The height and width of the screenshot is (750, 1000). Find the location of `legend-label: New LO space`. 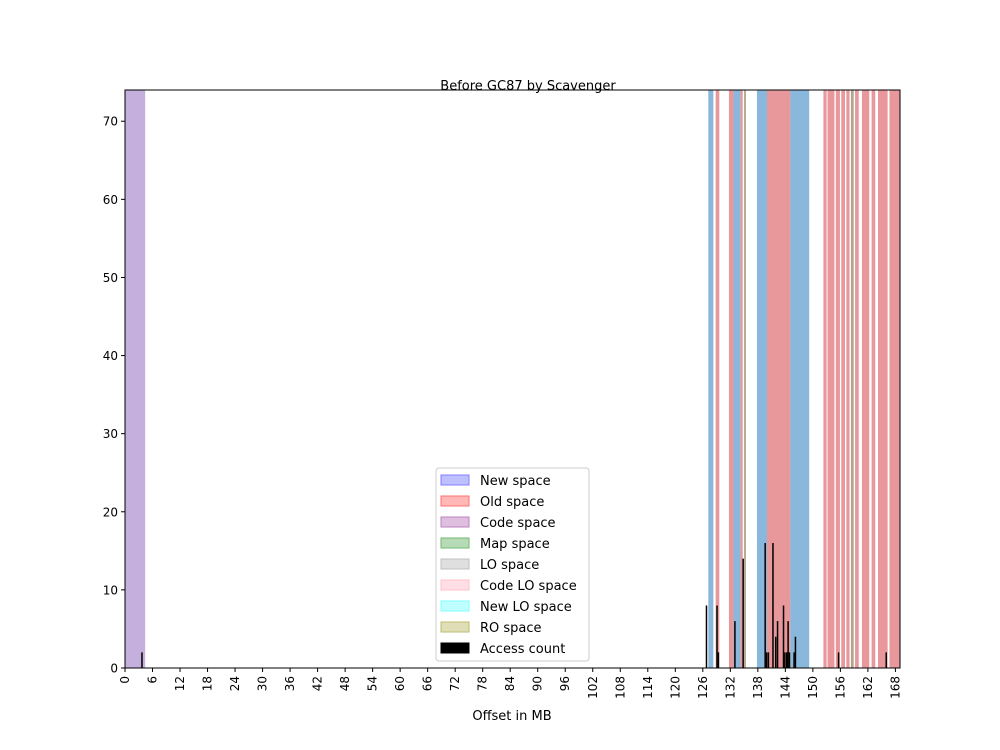

legend-label: New LO space is located at coordinates (526, 607).